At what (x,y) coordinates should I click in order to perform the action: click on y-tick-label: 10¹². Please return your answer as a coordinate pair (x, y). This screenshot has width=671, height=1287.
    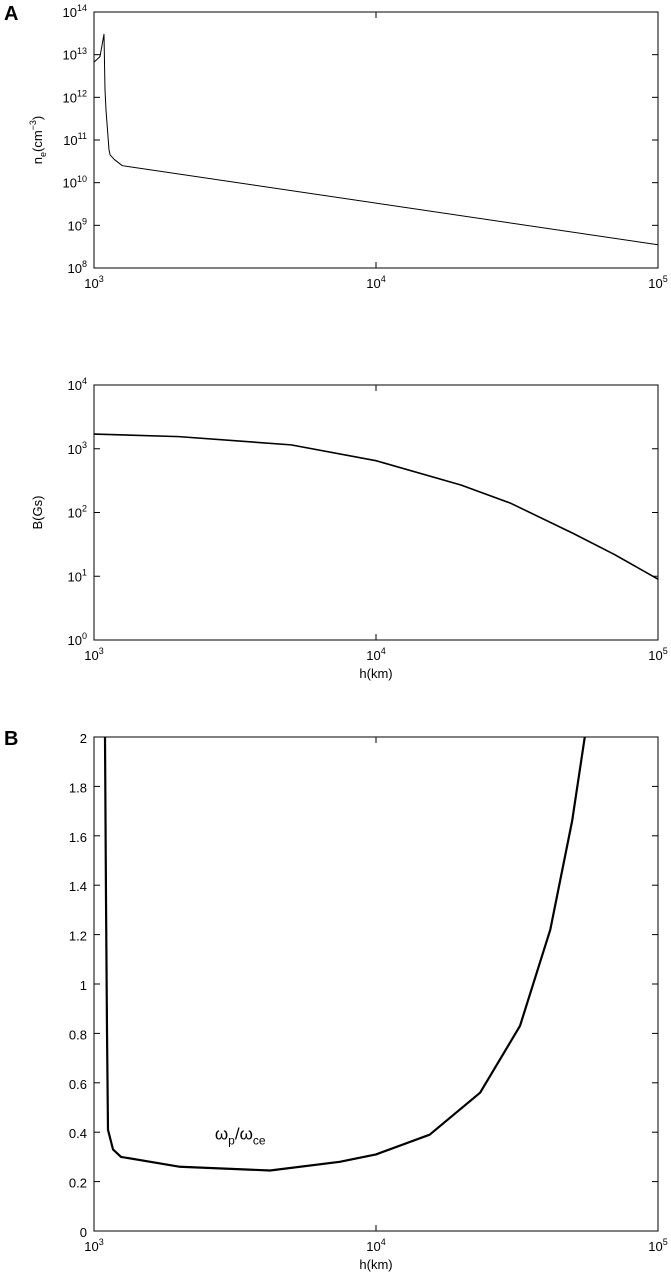
    Looking at the image, I should click on (75, 96).